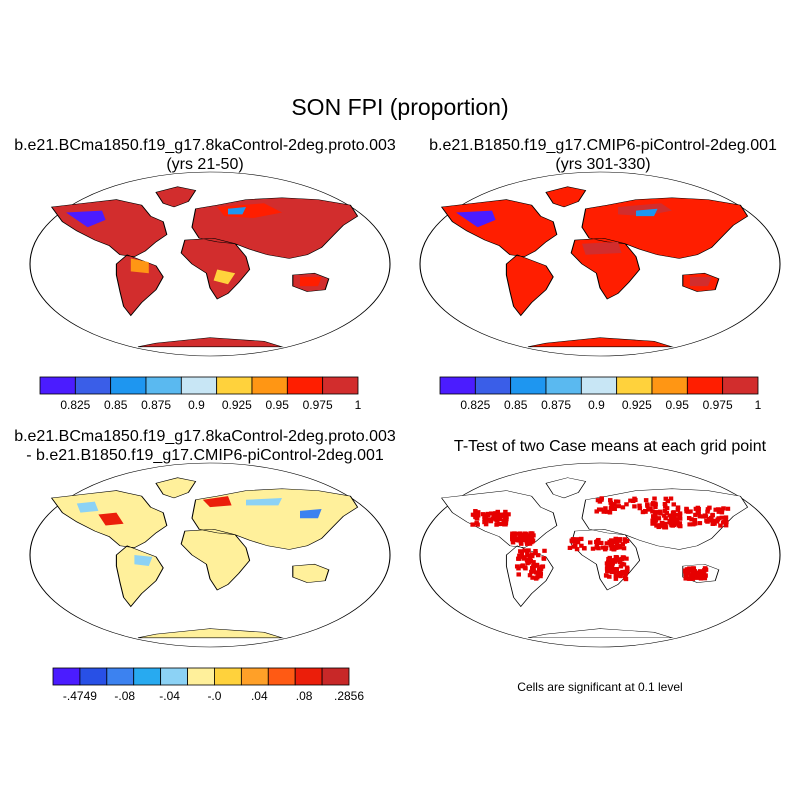 Image resolution: width=800 pixels, height=800 pixels. What do you see at coordinates (156, 405) in the screenshot?
I see `colorbar-mean-tick-label: 0.875` at bounding box center [156, 405].